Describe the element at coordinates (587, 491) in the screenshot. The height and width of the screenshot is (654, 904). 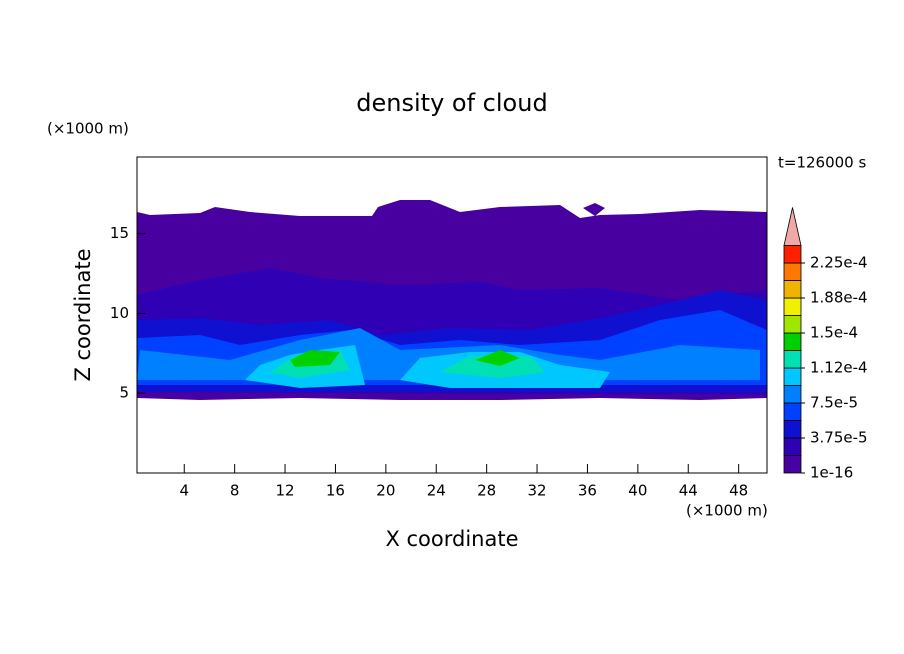
I see `x-tick-label: 36` at that location.